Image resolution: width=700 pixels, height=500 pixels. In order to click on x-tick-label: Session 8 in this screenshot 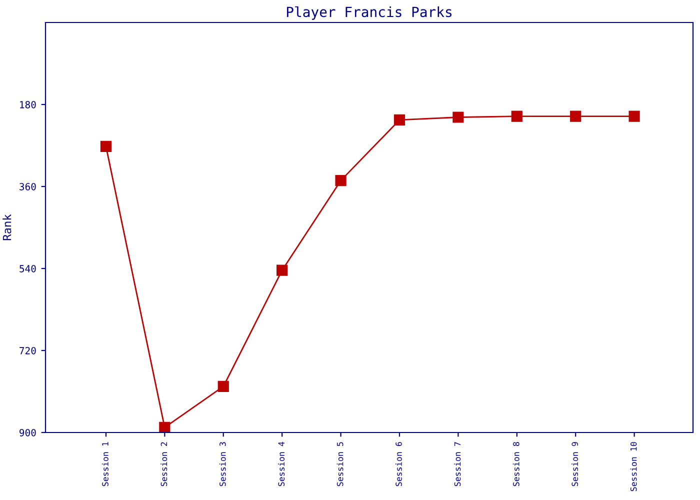, I will do `click(516, 464)`.